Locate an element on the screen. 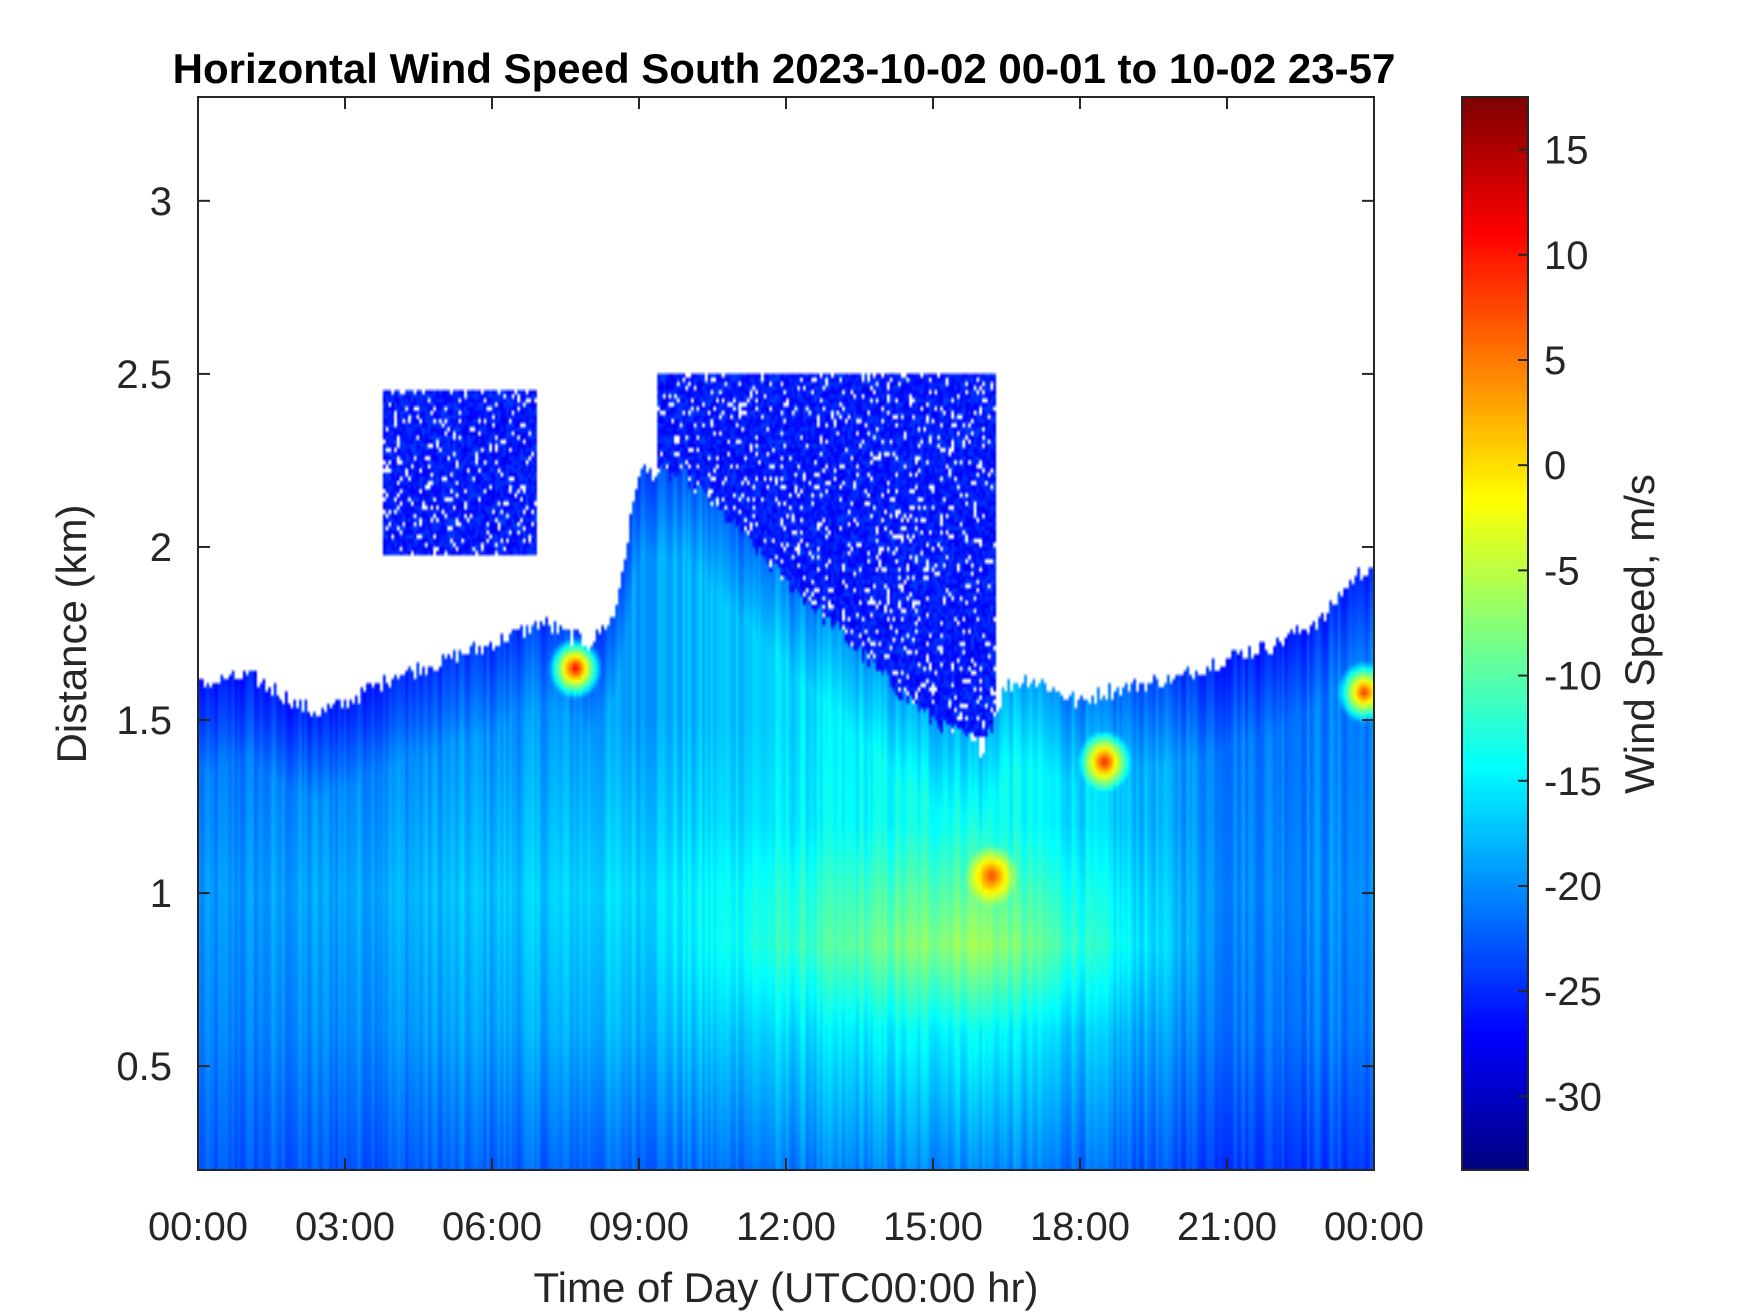 The width and height of the screenshot is (1750, 1313). y-axis-label: Distance (km) is located at coordinates (71, 633).